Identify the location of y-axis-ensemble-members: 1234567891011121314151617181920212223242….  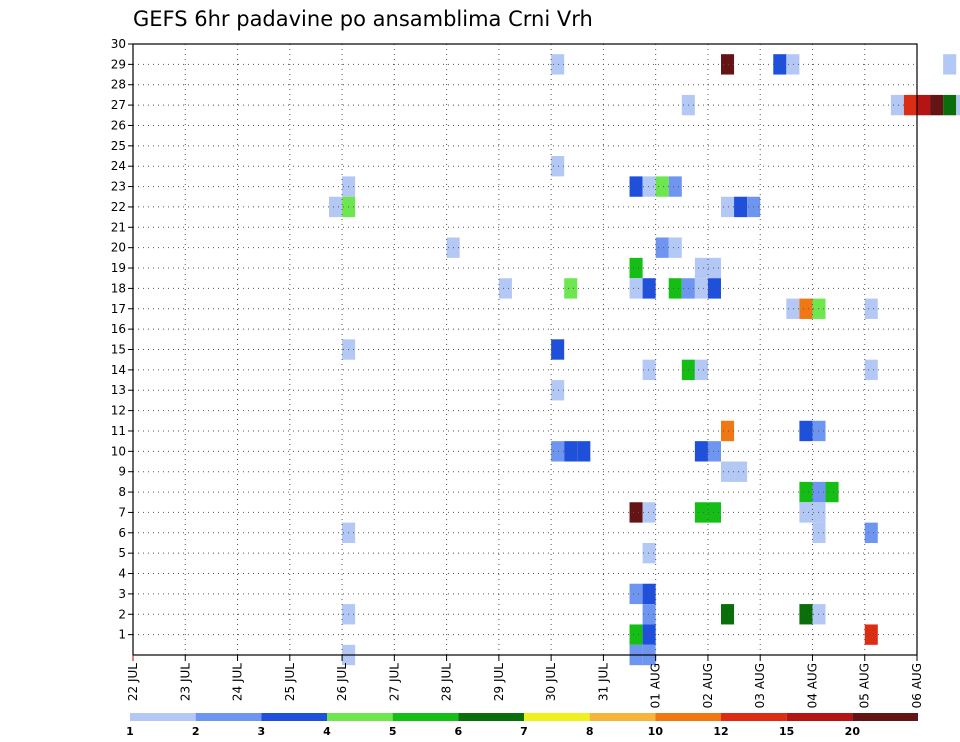
(122, 339).